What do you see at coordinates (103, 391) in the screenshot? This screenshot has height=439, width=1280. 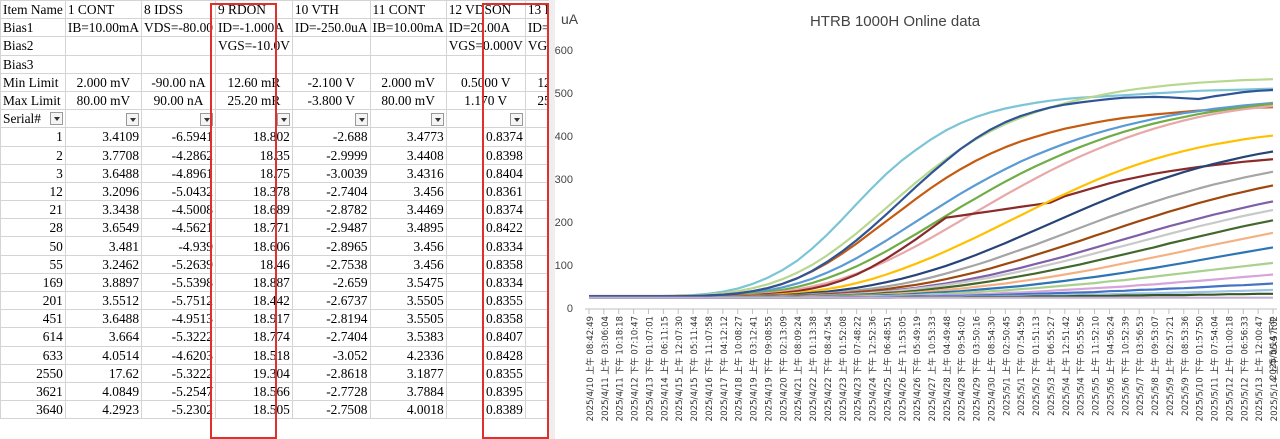 I see `table-row-cell: 4.0849` at bounding box center [103, 391].